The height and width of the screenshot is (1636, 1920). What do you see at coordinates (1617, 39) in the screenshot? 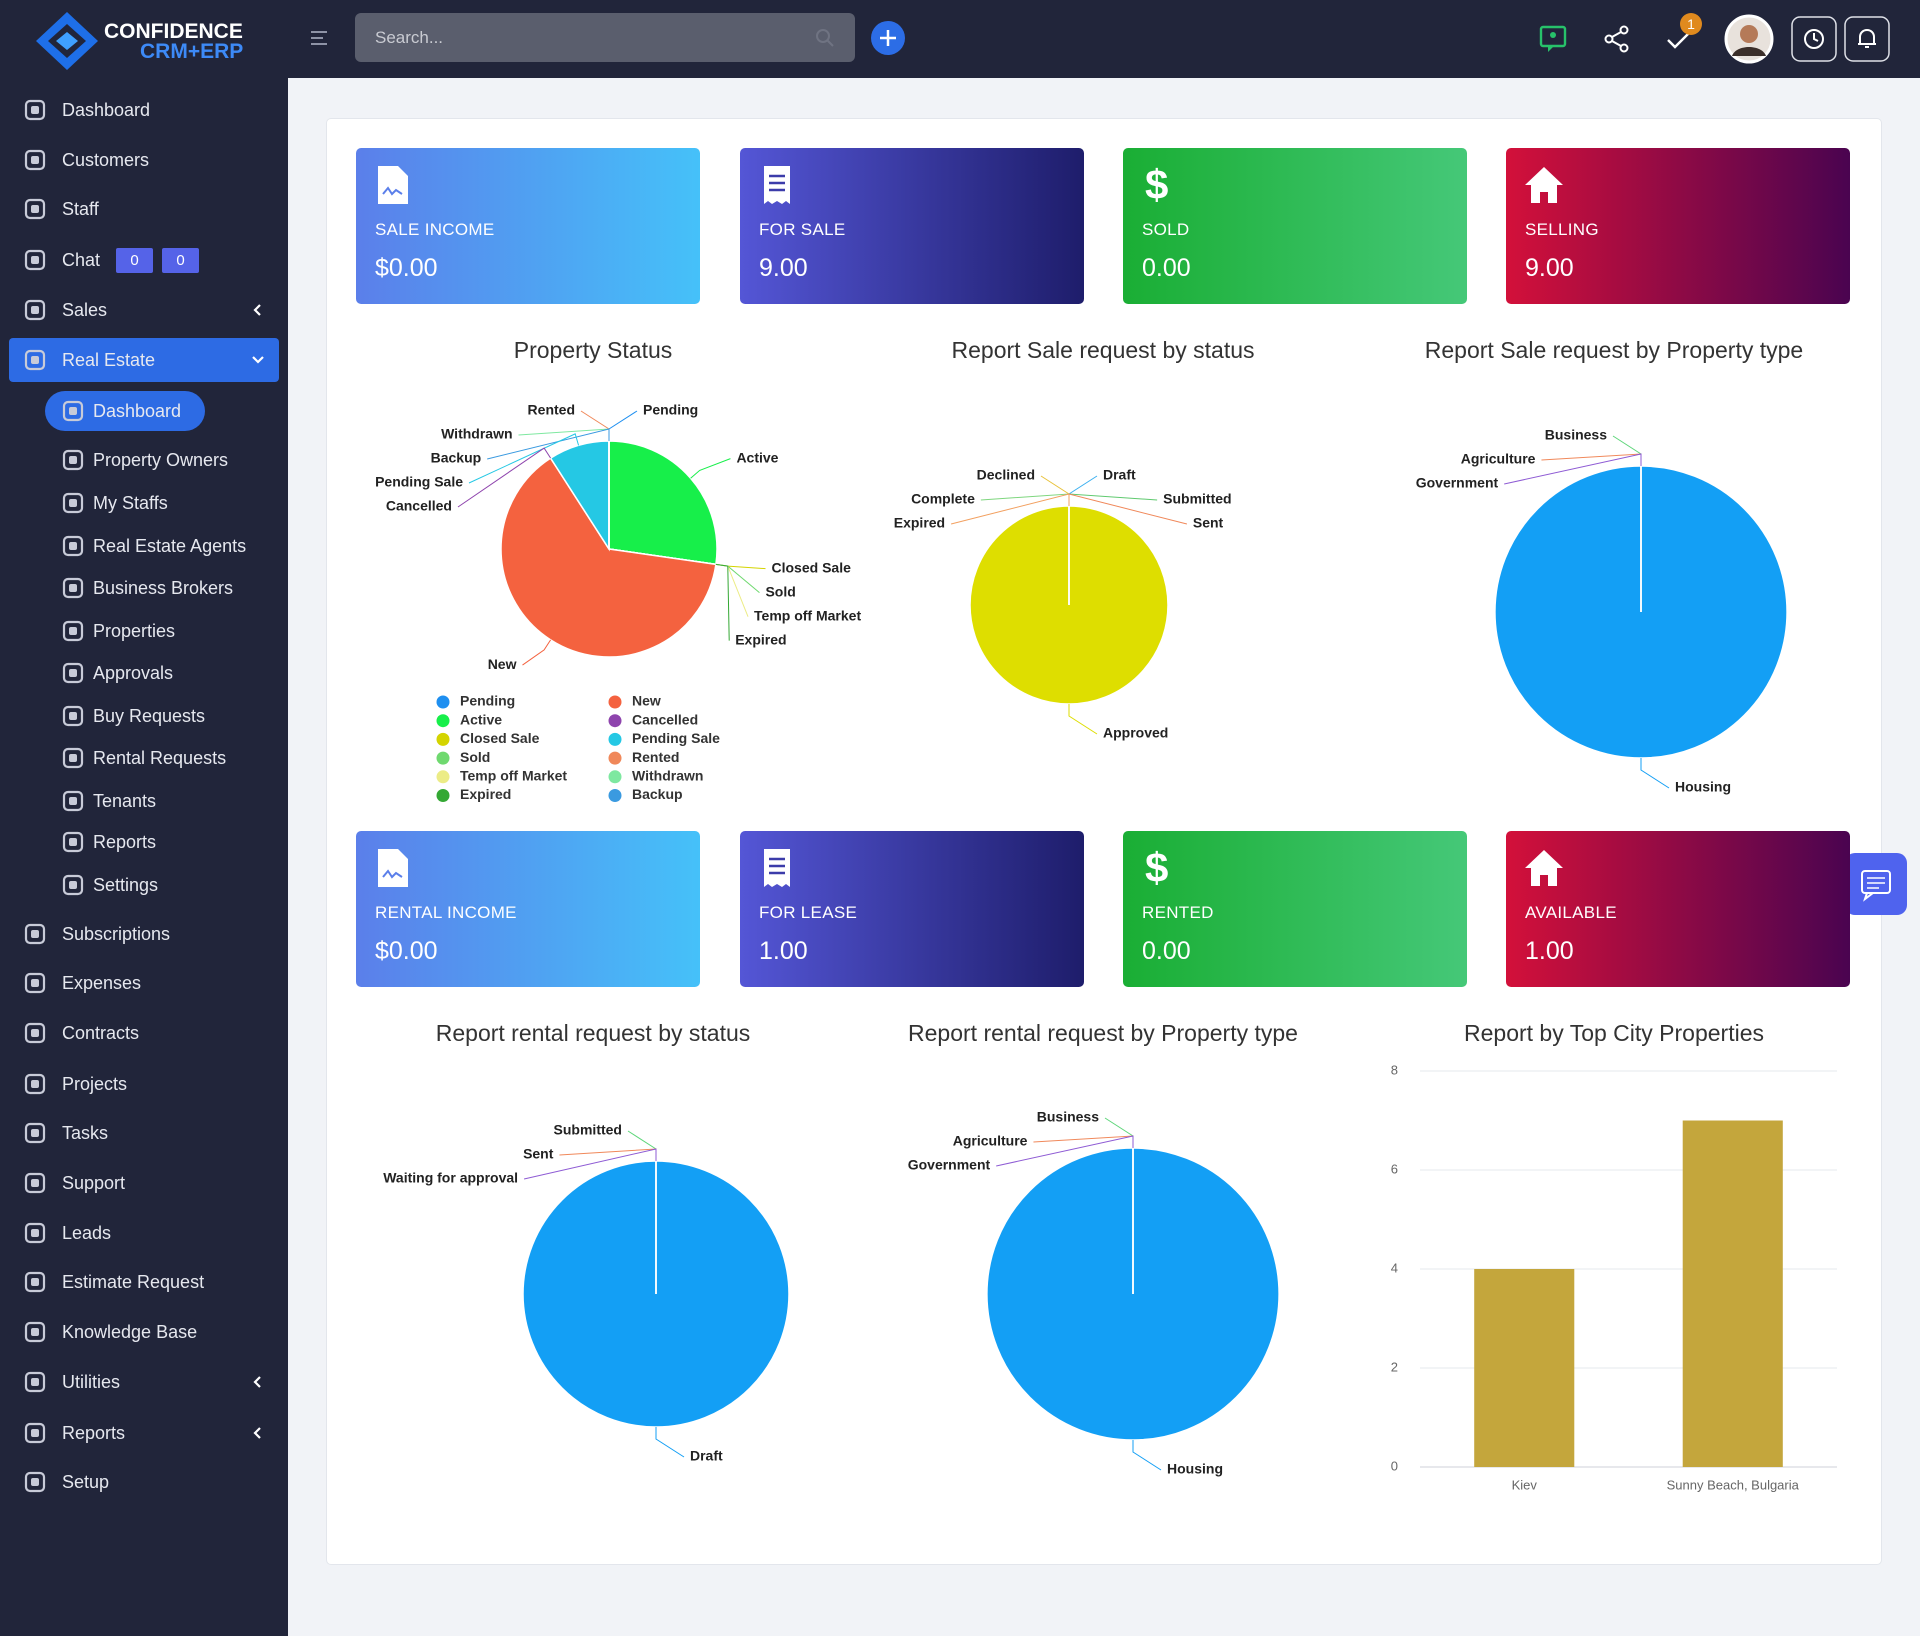
I see `share-icon` at bounding box center [1617, 39].